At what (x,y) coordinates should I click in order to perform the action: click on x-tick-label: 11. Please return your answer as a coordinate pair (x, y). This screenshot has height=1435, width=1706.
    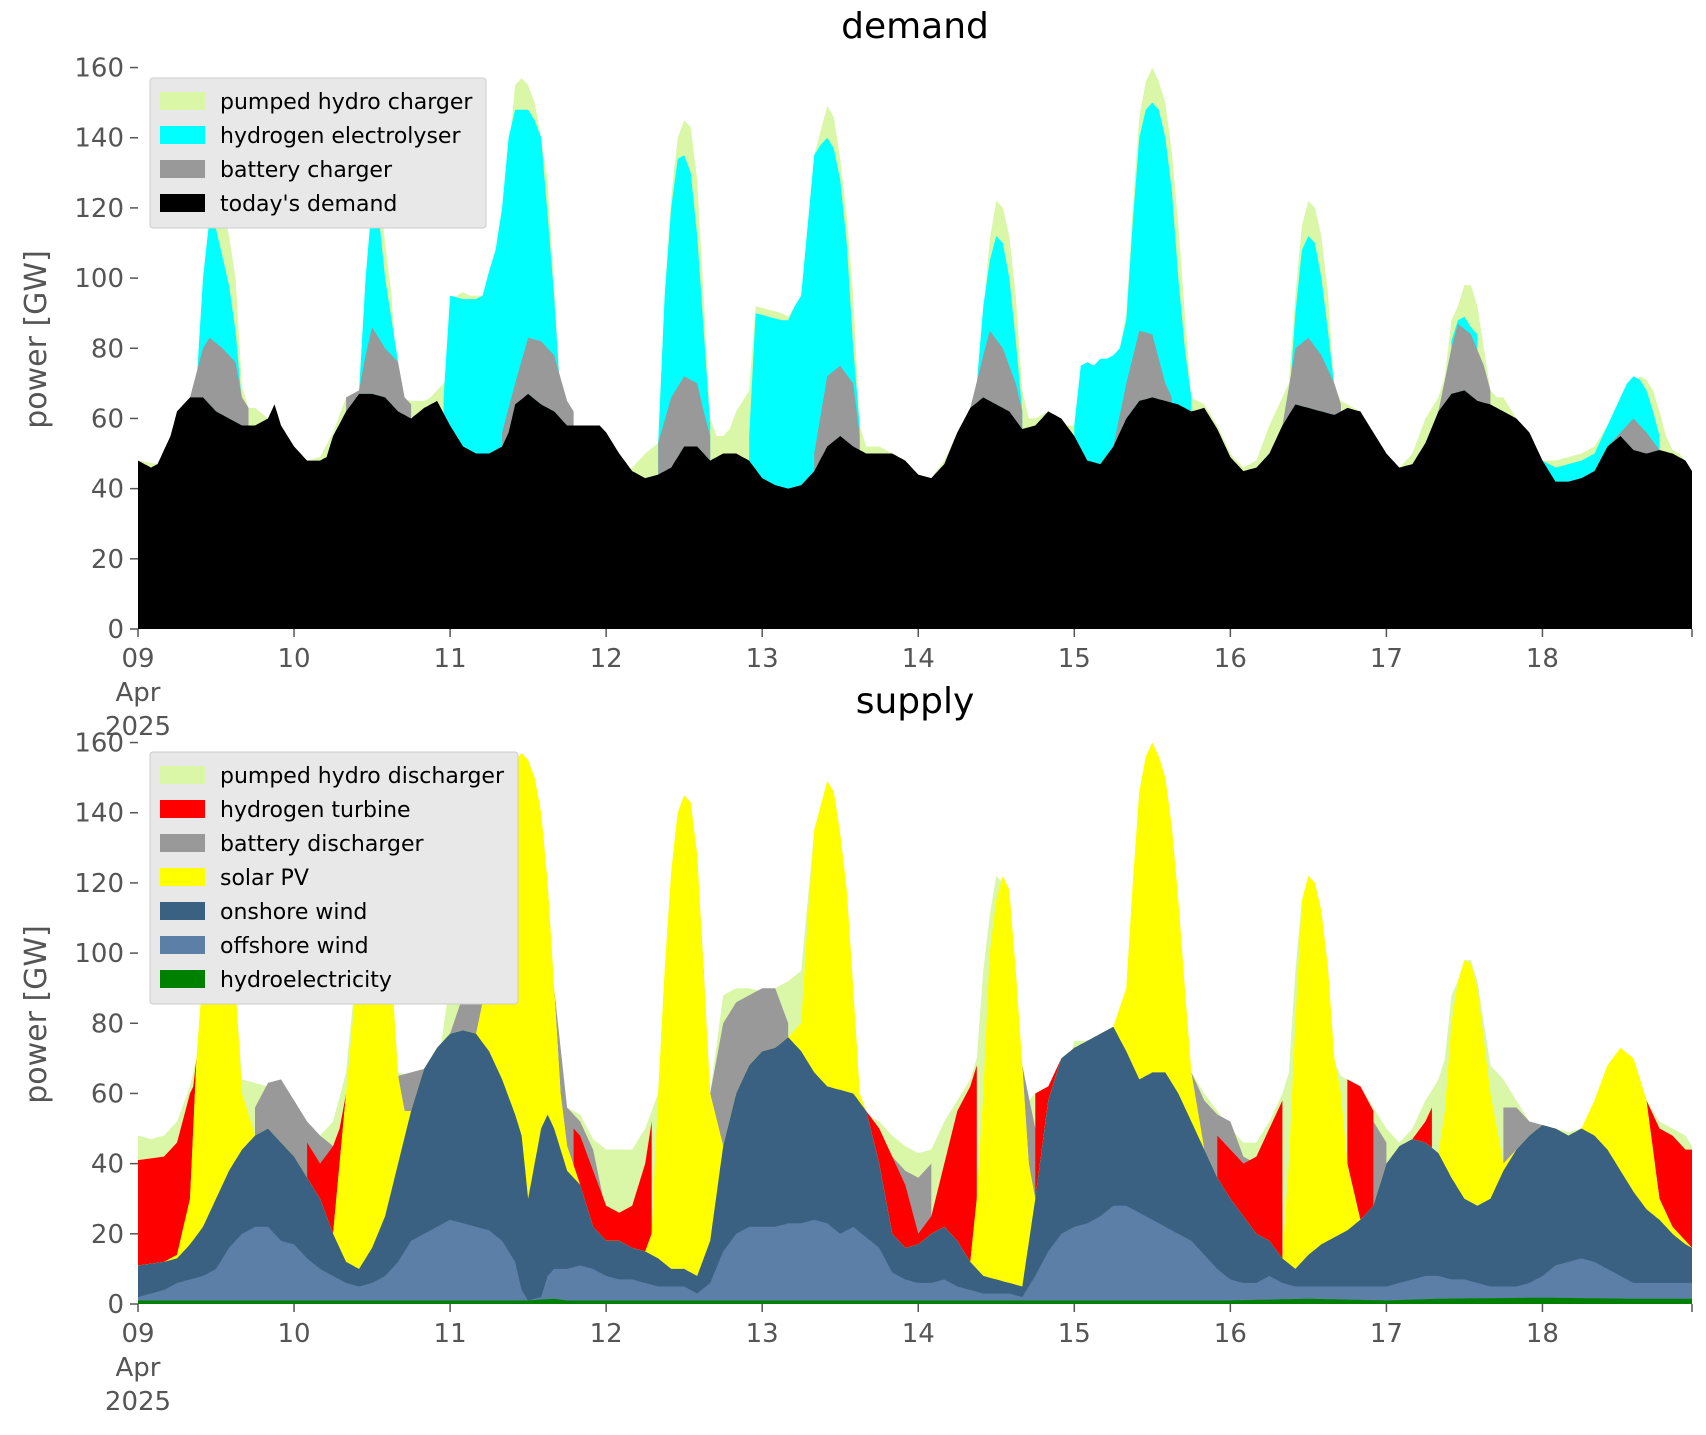
    Looking at the image, I should click on (450, 659).